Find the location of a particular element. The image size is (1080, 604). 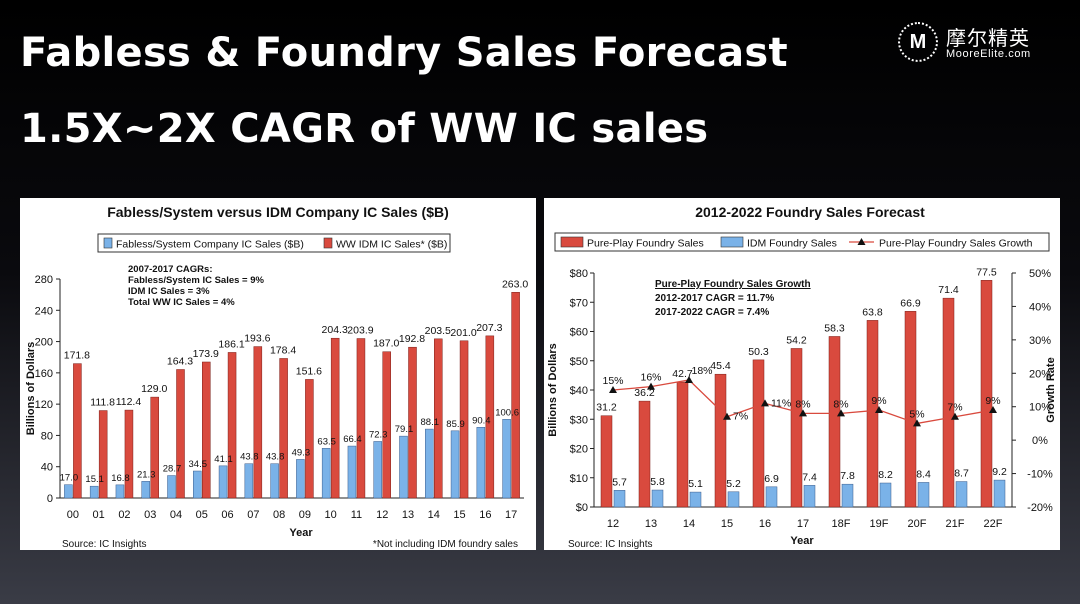

data-label-idm-foundry: 7.8 is located at coordinates (847, 476).